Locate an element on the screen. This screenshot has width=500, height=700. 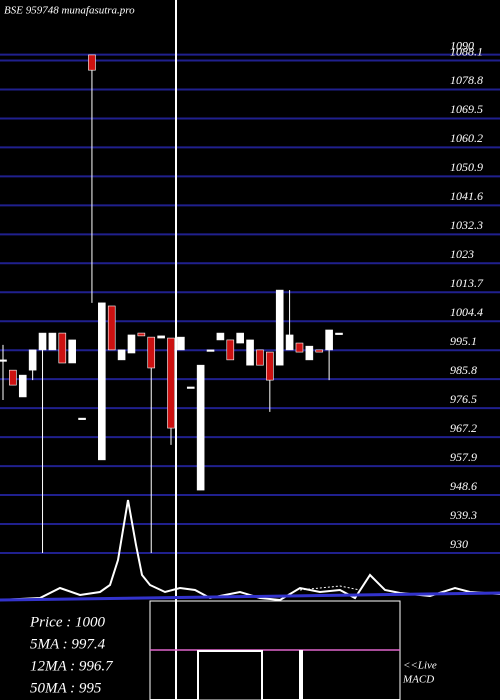
info-12ma: 12MA : 996.7 is located at coordinates (72, 666).